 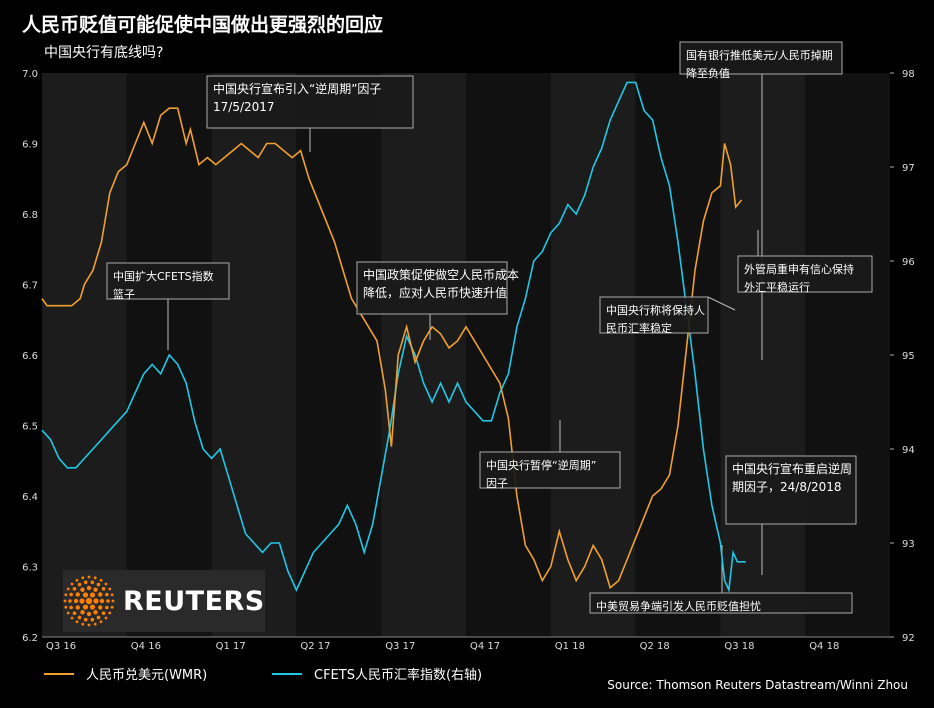 What do you see at coordinates (655, 310) in the screenshot?
I see `annotation-text: 中国央行称将保持人` at bounding box center [655, 310].